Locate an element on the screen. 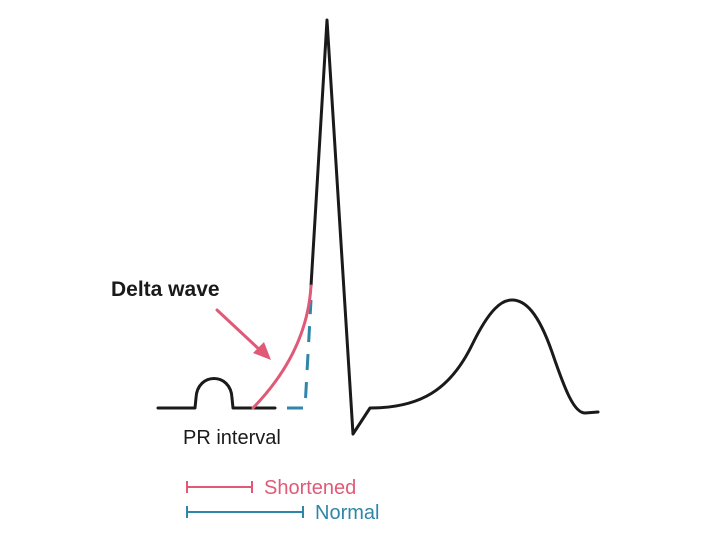  legend-normal-label: Normal is located at coordinates (347, 513).